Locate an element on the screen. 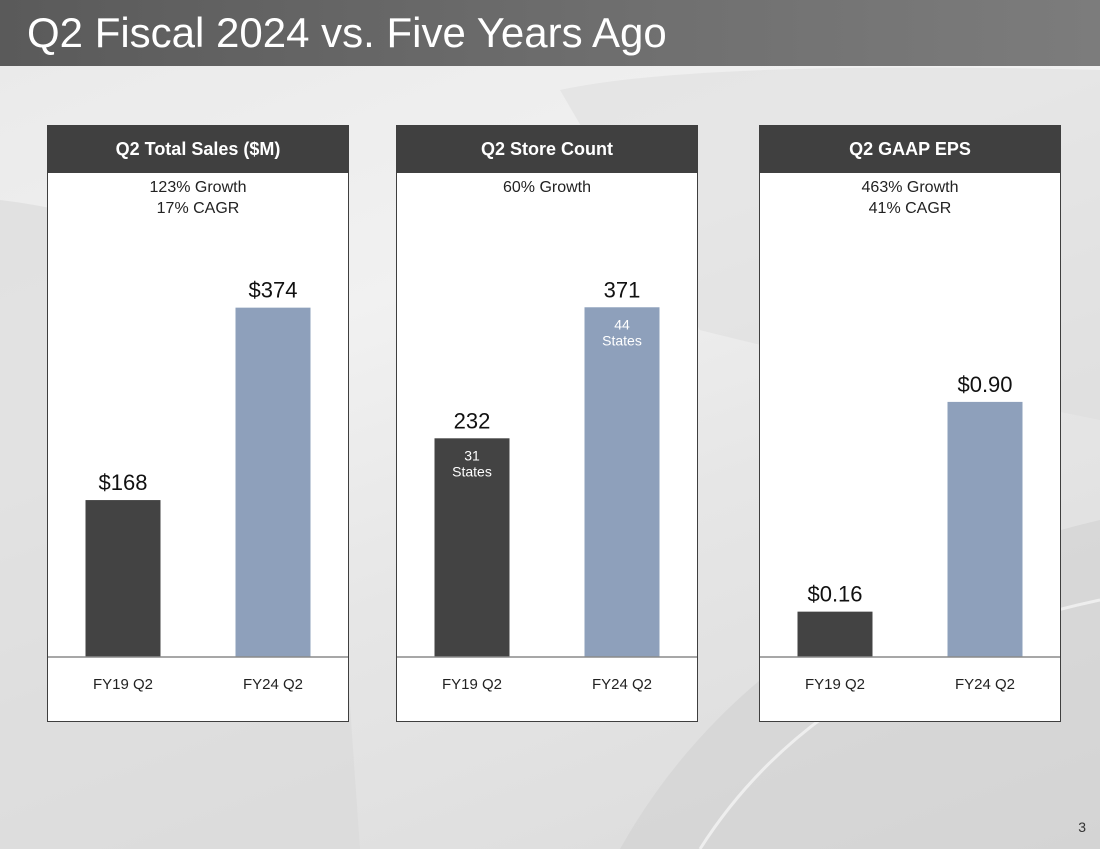 The height and width of the screenshot is (849, 1100). data-label: $374 is located at coordinates (273, 290).